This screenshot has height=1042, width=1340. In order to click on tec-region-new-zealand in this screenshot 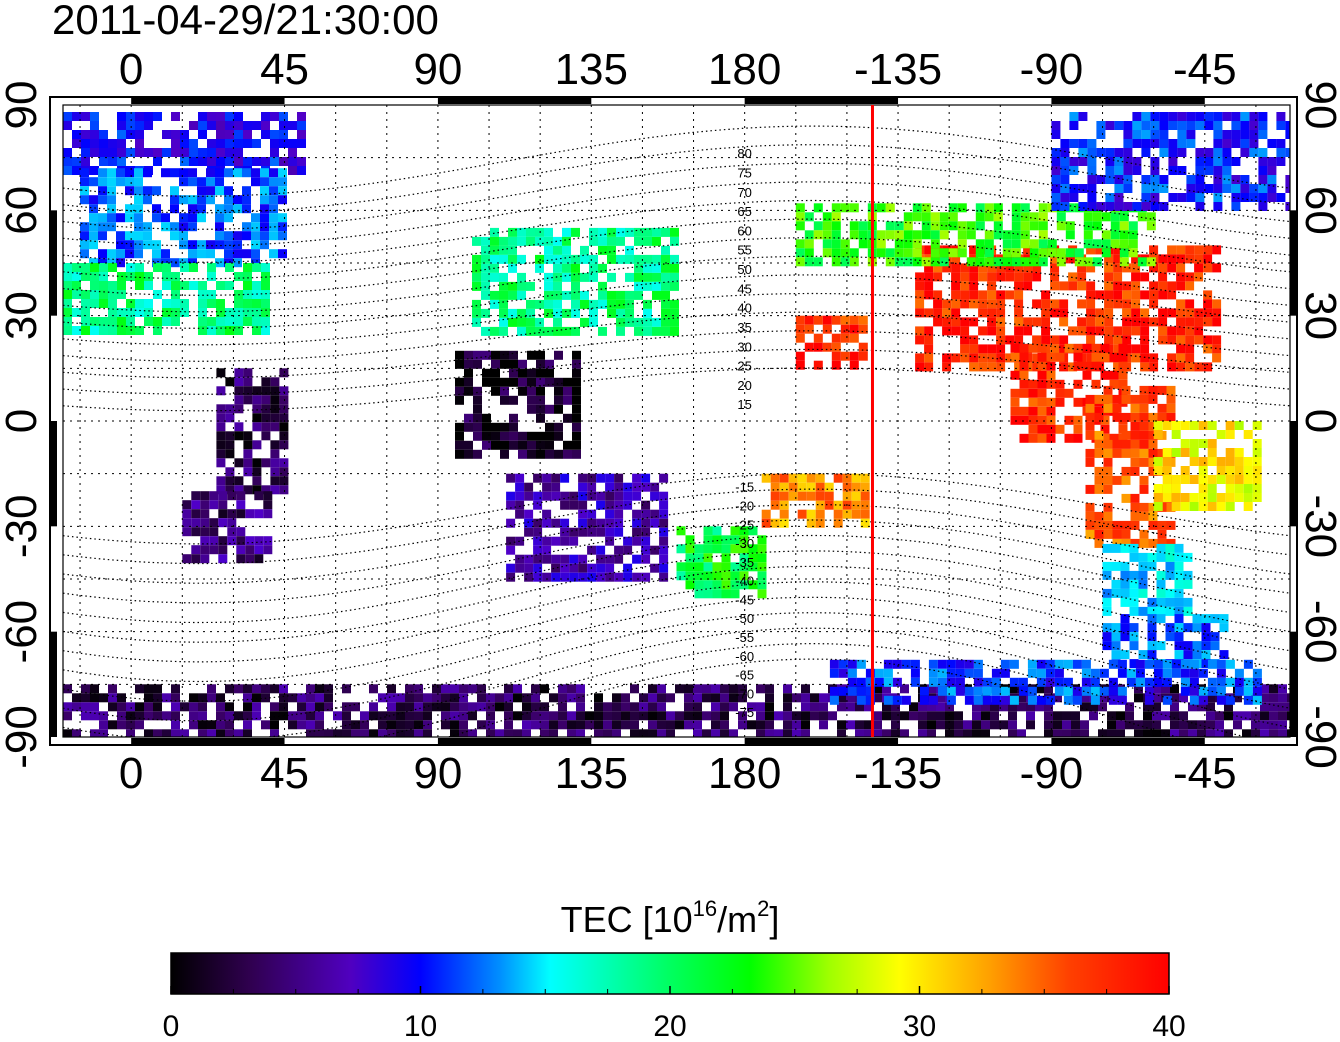, I will do `click(721, 562)`.